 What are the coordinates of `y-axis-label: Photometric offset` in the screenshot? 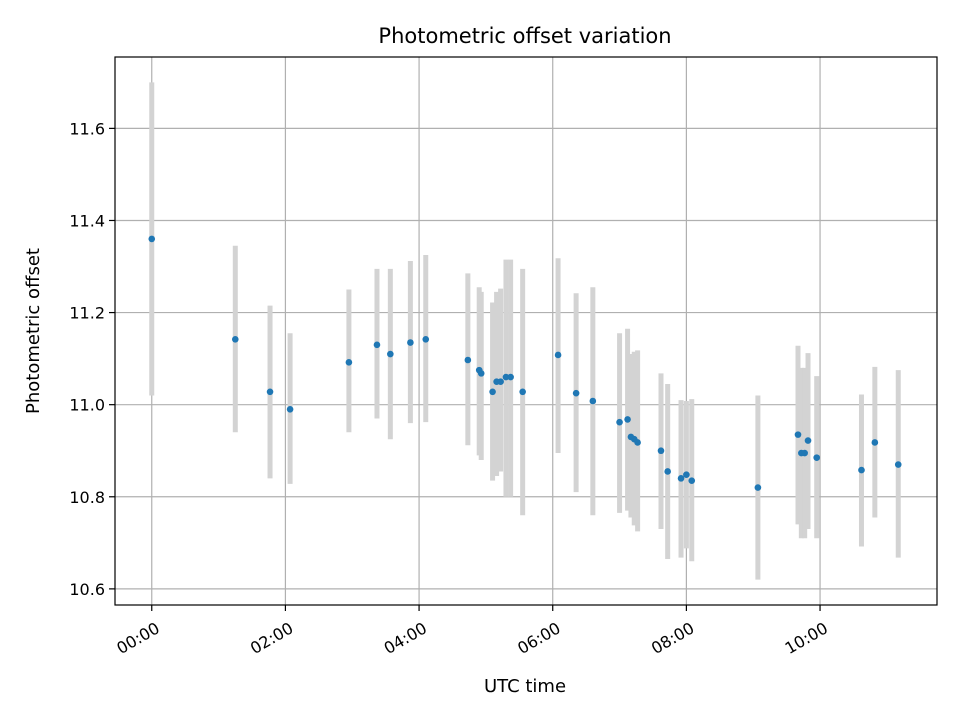 It's located at (33, 331).